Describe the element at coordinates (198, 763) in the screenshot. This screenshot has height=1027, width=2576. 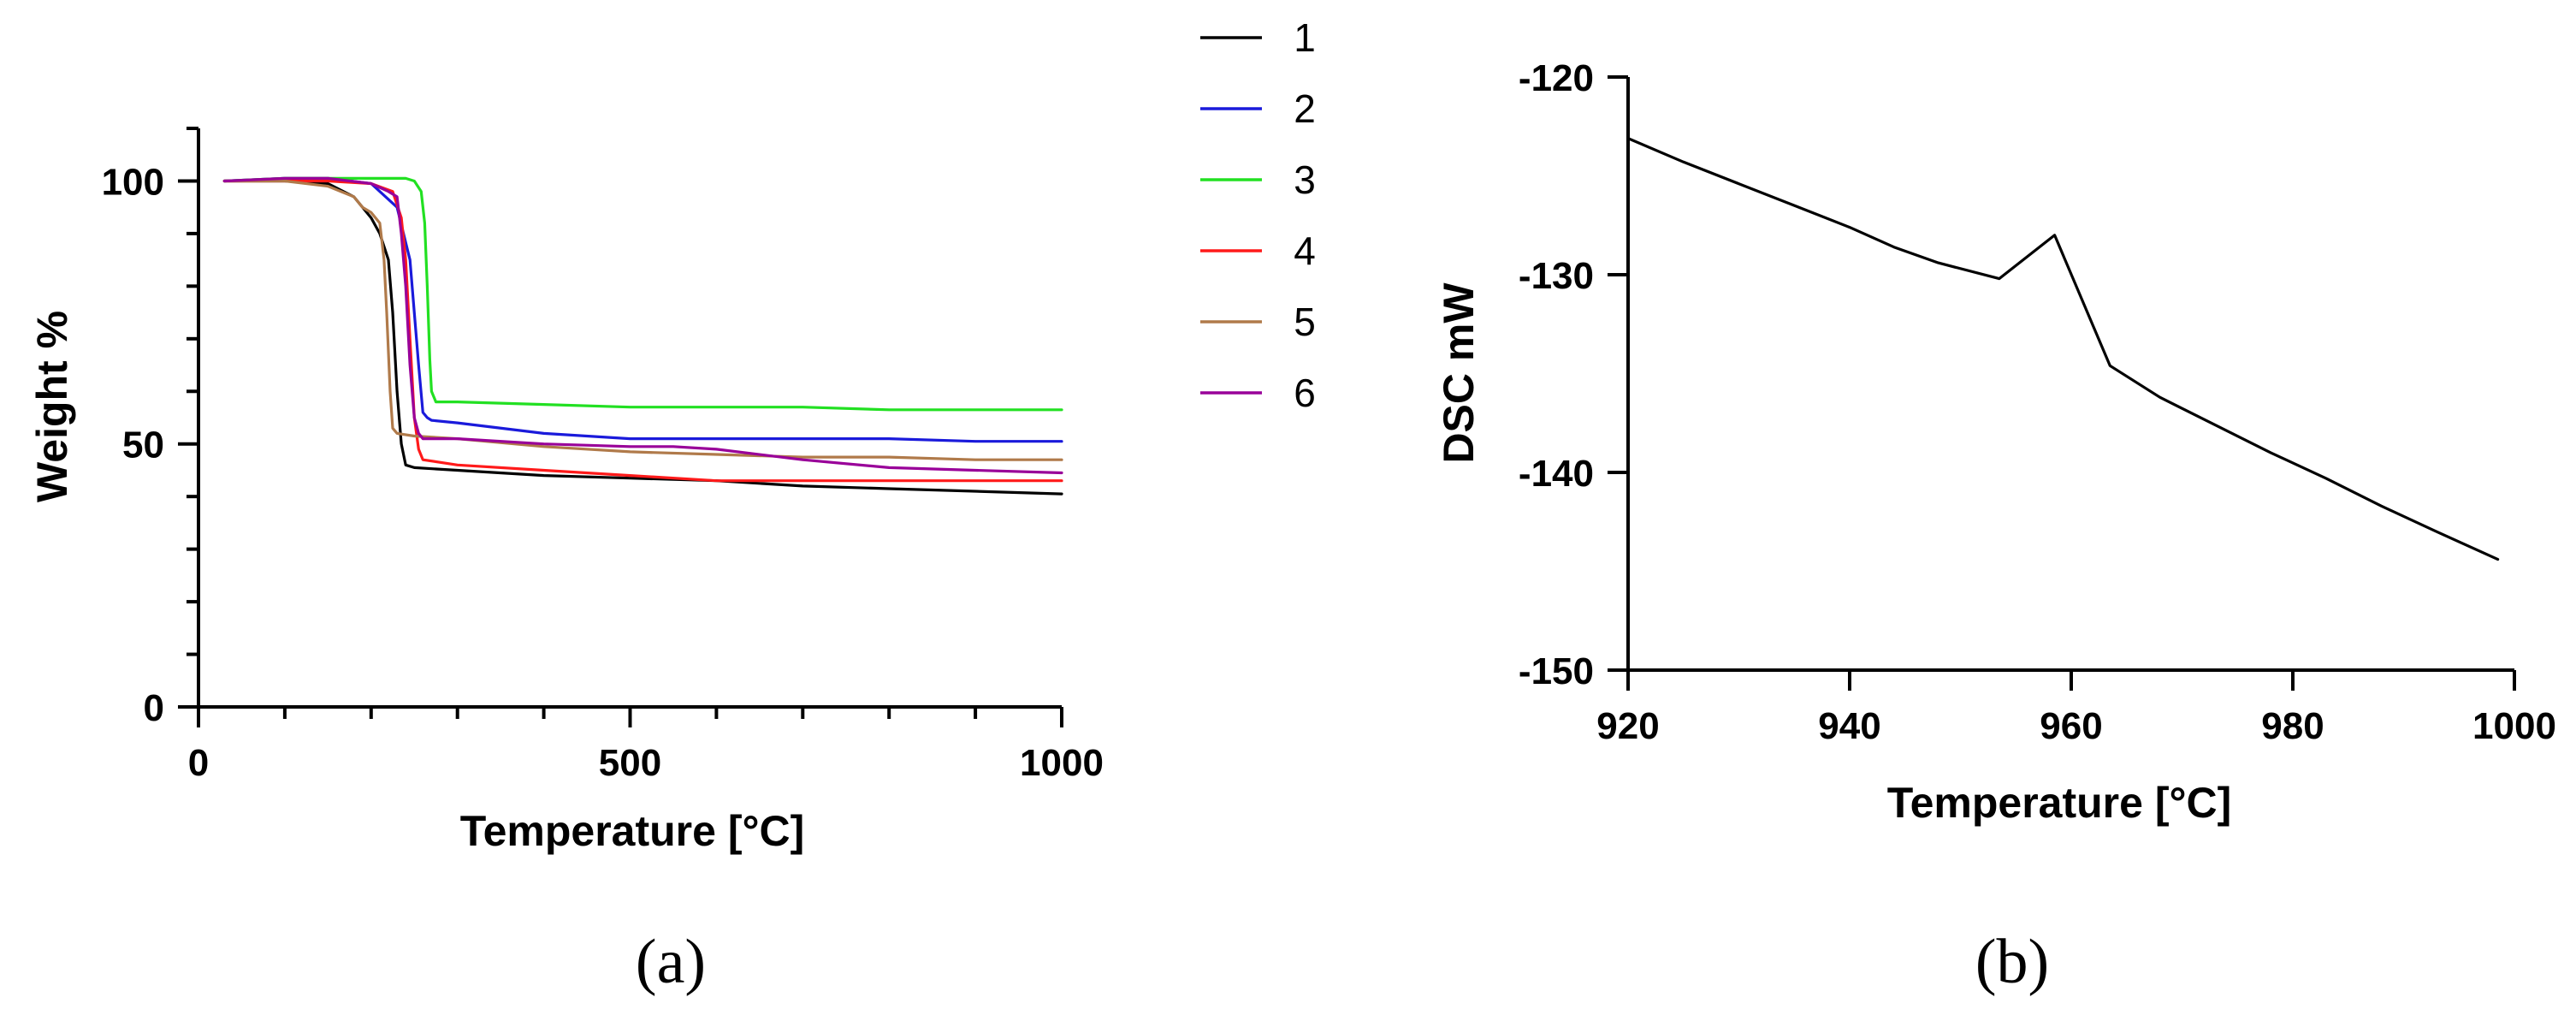
I see `chart-a-x-tick-label: 0` at that location.